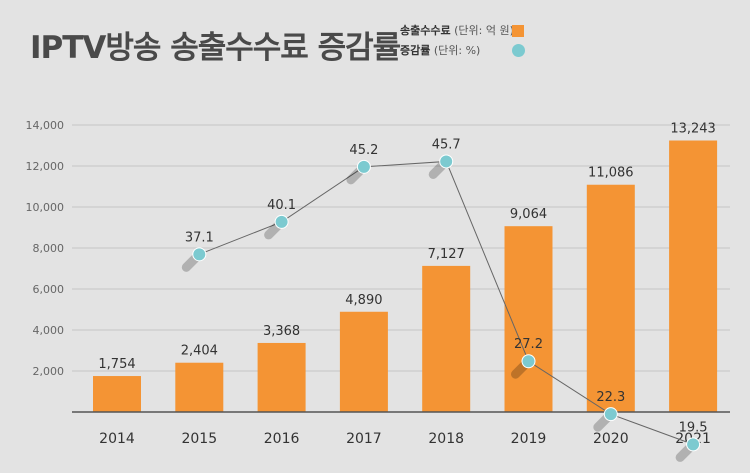  What do you see at coordinates (282, 439) in the screenshot?
I see `x-tick-label: 2016` at bounding box center [282, 439].